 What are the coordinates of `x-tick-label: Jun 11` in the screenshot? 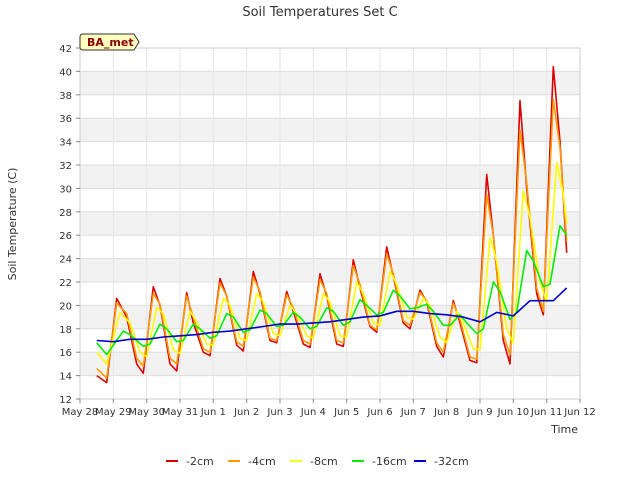 It's located at (546, 412).